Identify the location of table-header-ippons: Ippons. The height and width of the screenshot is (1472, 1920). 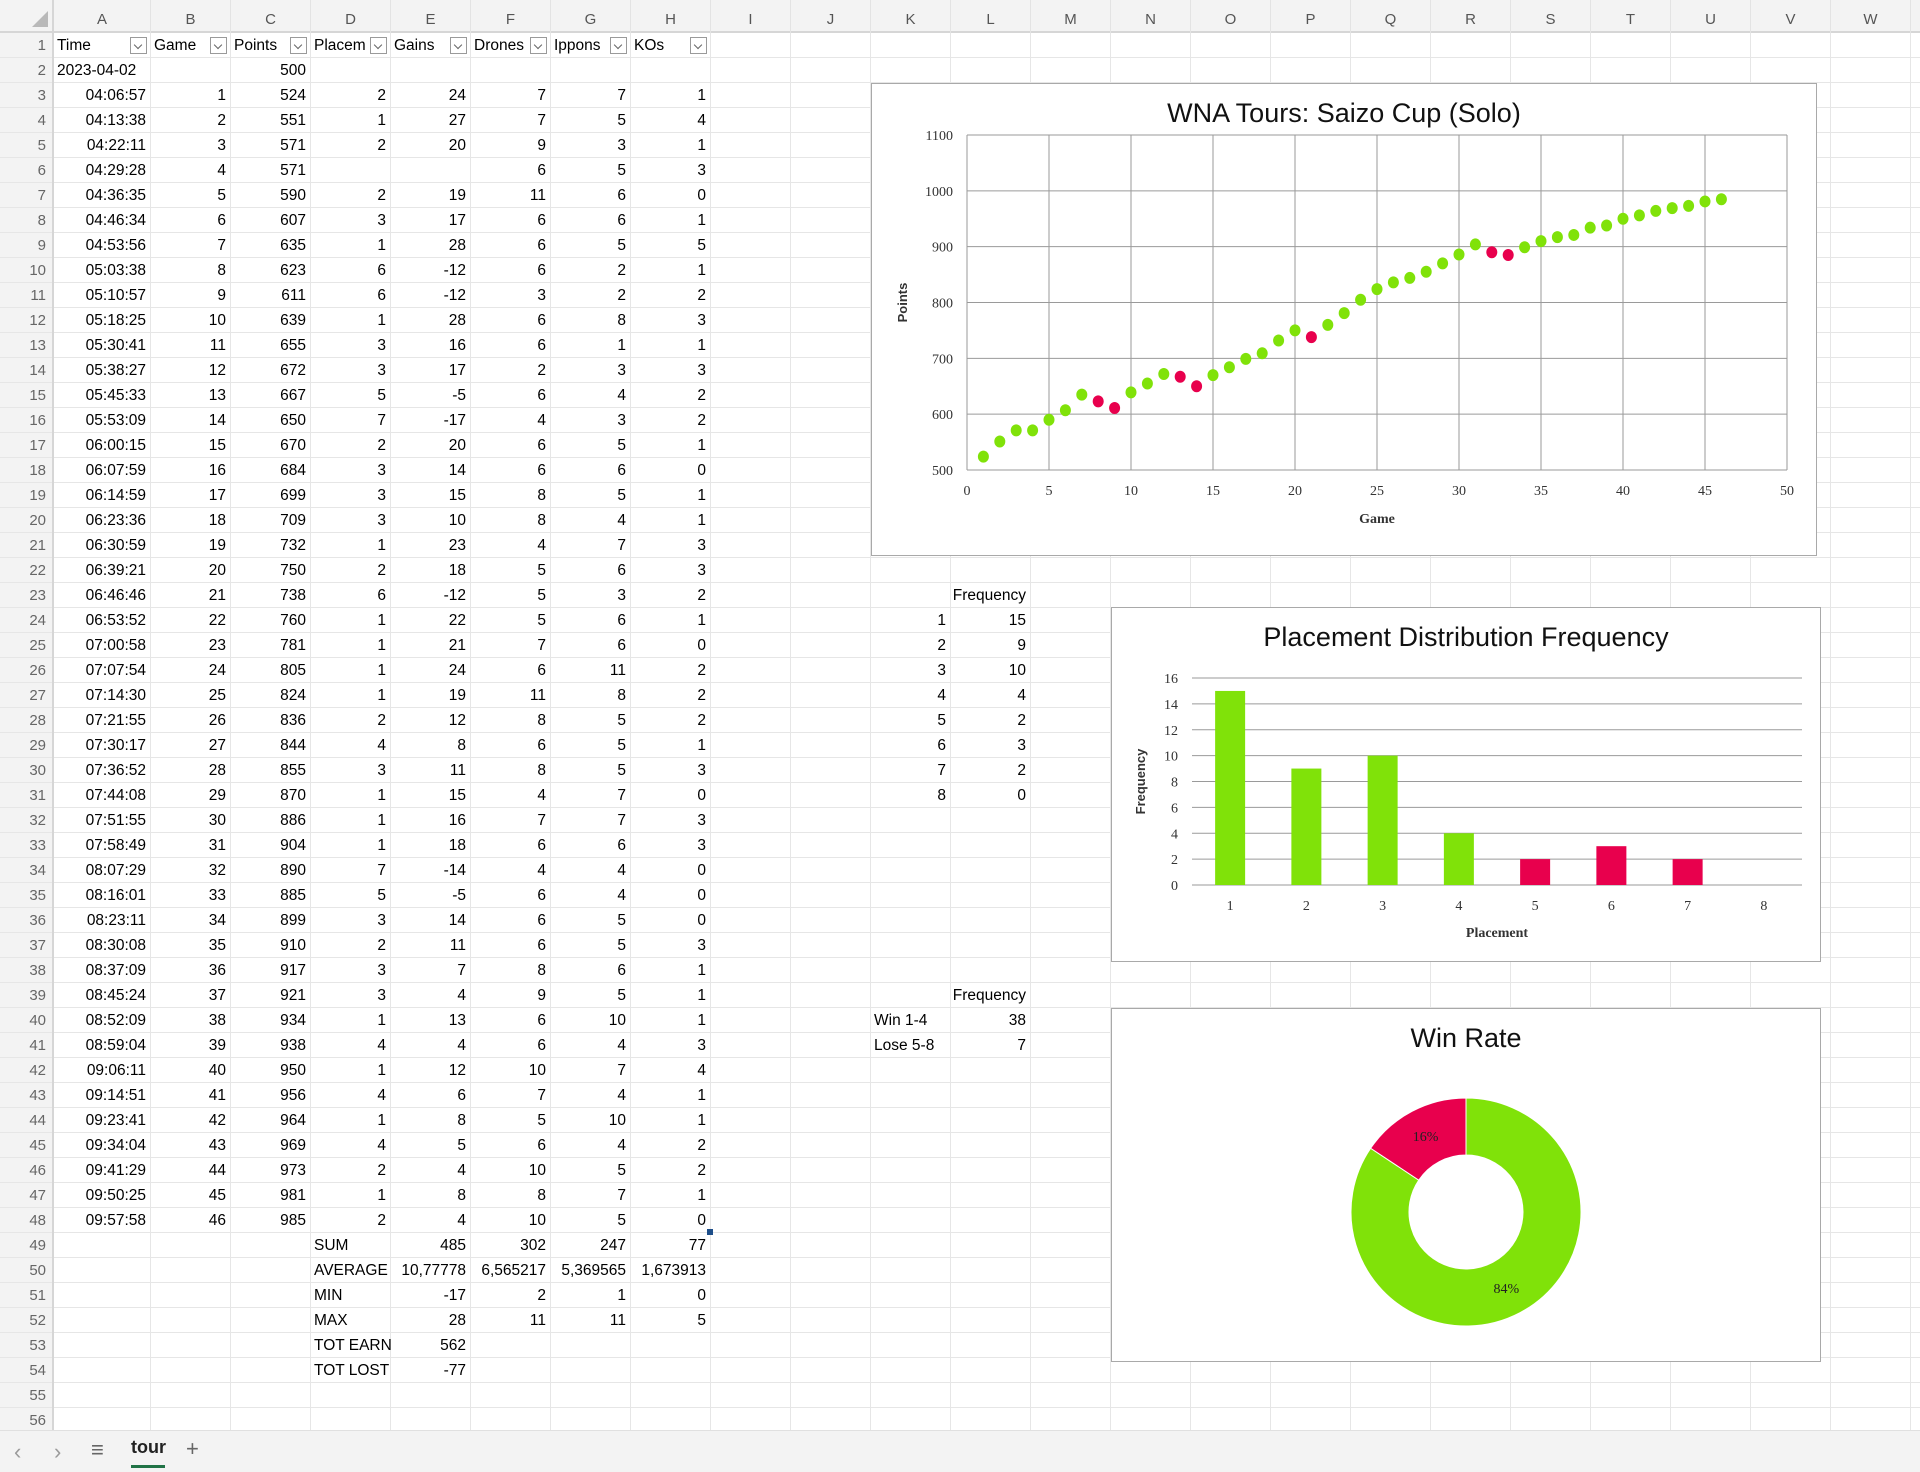
(577, 45).